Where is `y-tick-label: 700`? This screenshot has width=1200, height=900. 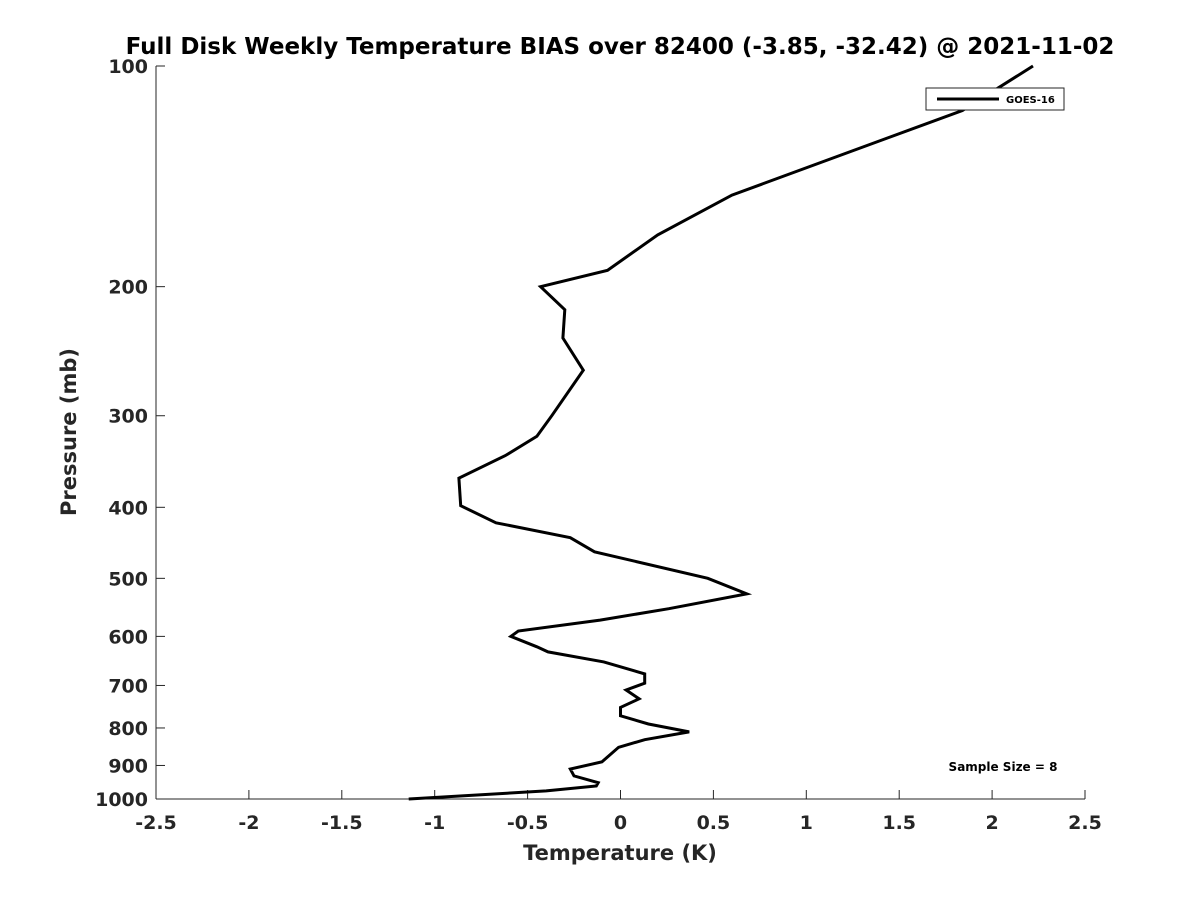 y-tick-label: 700 is located at coordinates (128, 686).